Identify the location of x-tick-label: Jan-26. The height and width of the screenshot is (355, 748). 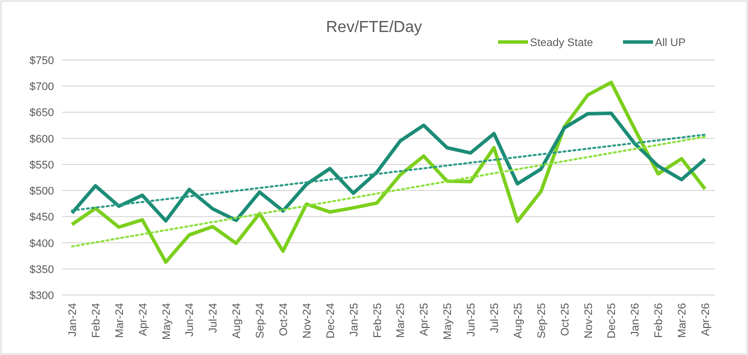
(636, 320).